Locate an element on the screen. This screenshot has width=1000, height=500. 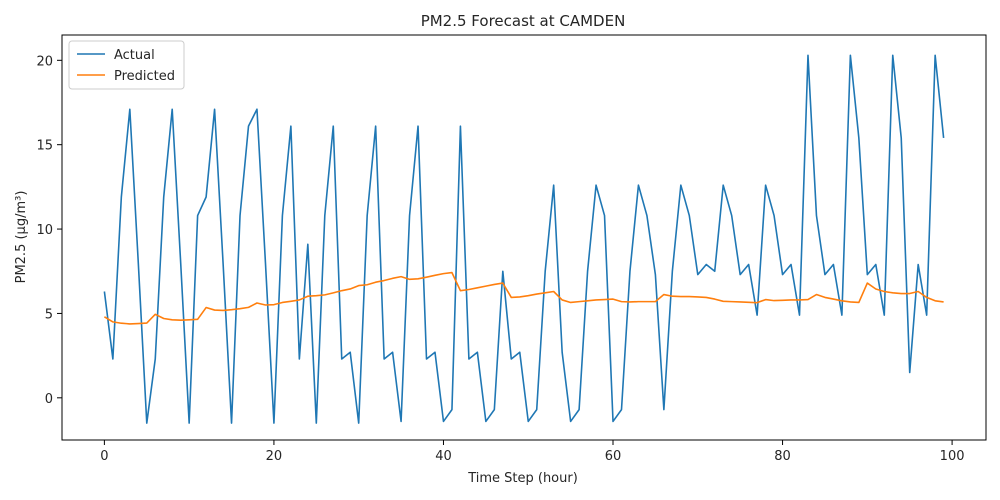
legend-box is located at coordinates (126, 65).